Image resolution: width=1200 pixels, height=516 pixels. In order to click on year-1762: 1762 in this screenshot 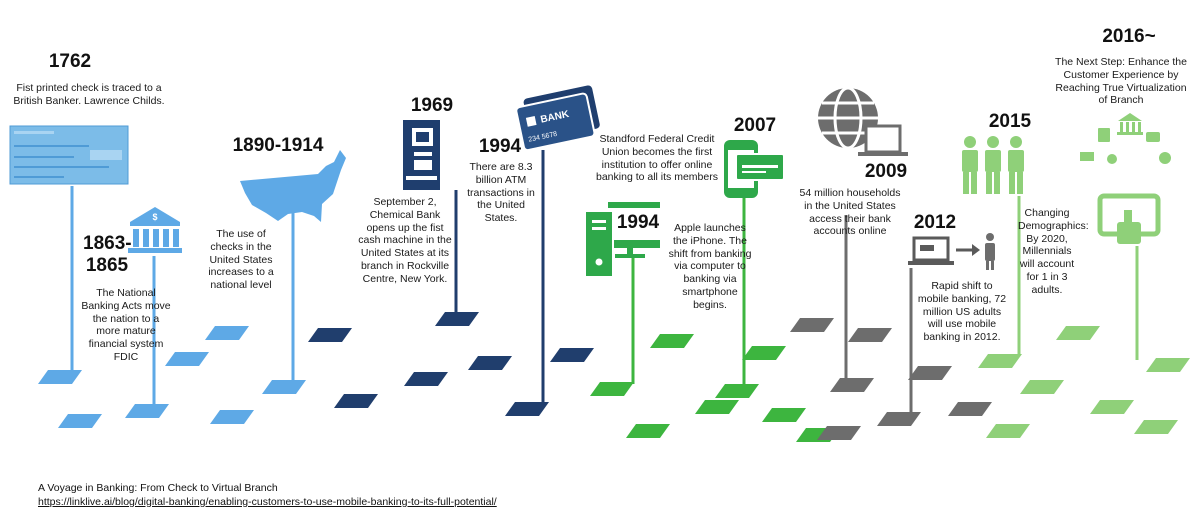, I will do `click(70, 61)`.